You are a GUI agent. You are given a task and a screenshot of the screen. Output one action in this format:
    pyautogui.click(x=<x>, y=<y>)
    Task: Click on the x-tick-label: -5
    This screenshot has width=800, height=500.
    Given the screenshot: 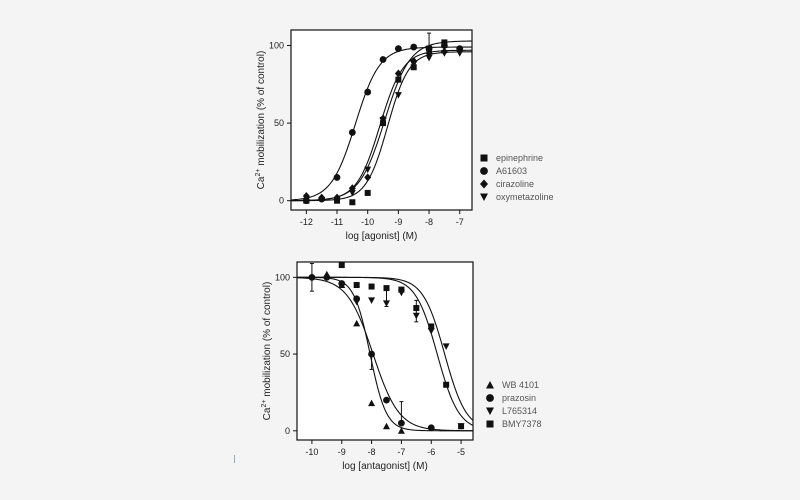 What is the action you would take?
    pyautogui.click(x=461, y=452)
    